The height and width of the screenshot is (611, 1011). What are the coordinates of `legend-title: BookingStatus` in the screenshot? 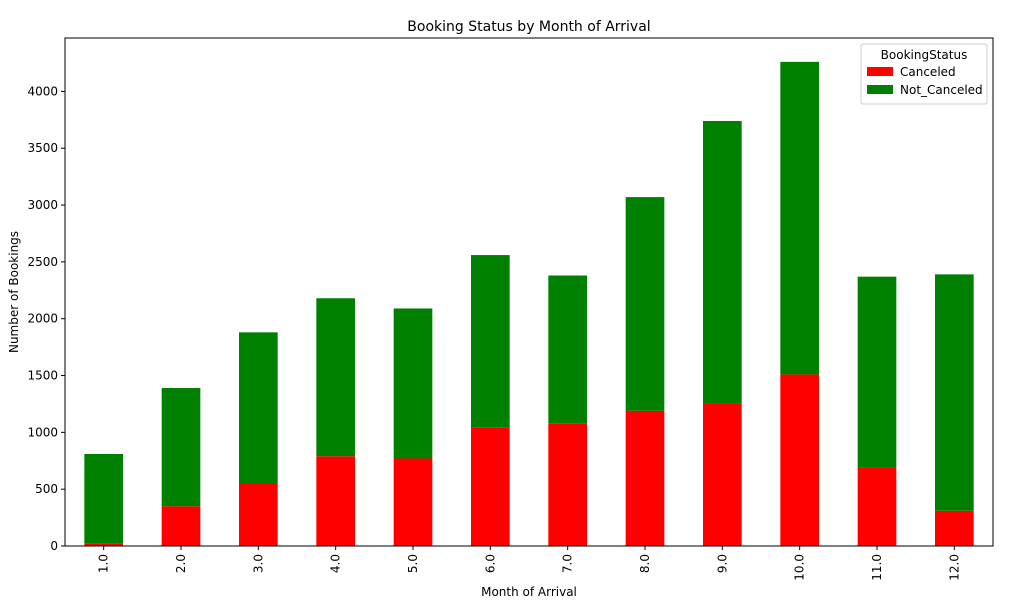 It's located at (924, 55).